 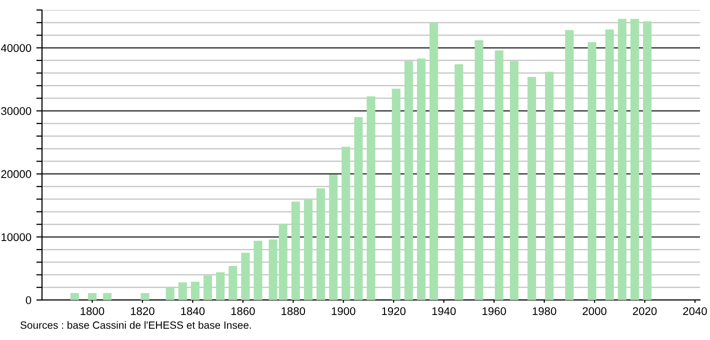 I want to click on y-tick-label: 30000, so click(x=16, y=111).